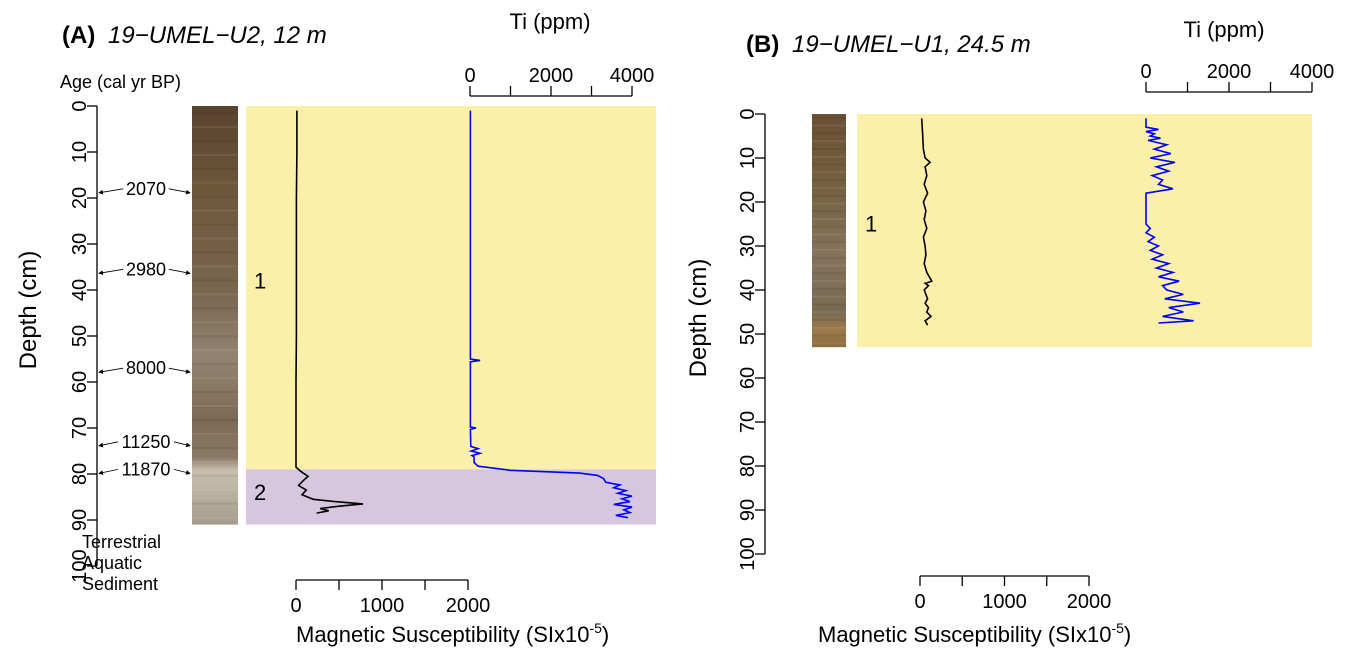 The width and height of the screenshot is (1359, 652). What do you see at coordinates (260, 492) in the screenshot?
I see `zone-label: 2` at bounding box center [260, 492].